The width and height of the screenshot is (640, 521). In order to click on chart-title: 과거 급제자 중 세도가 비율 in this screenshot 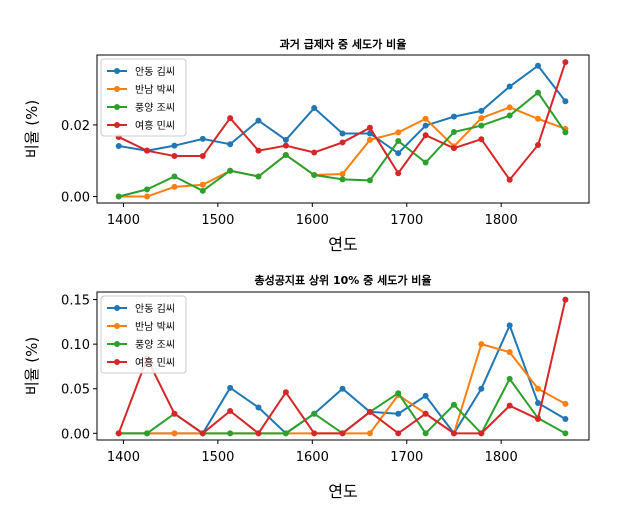, I will do `click(343, 44)`.